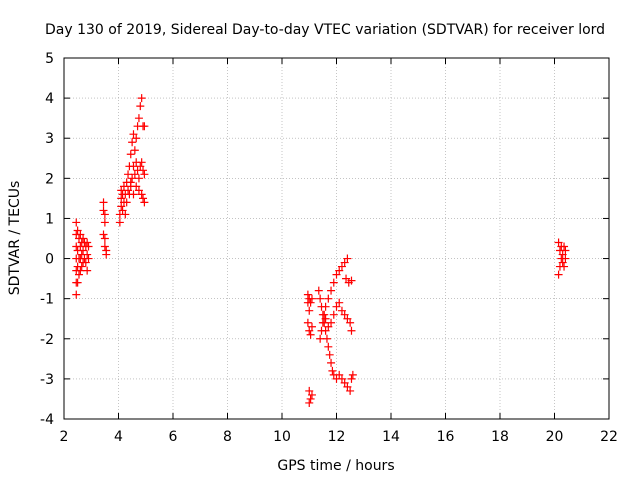 The width and height of the screenshot is (640, 480). I want to click on x-tick-label: 22, so click(609, 437).